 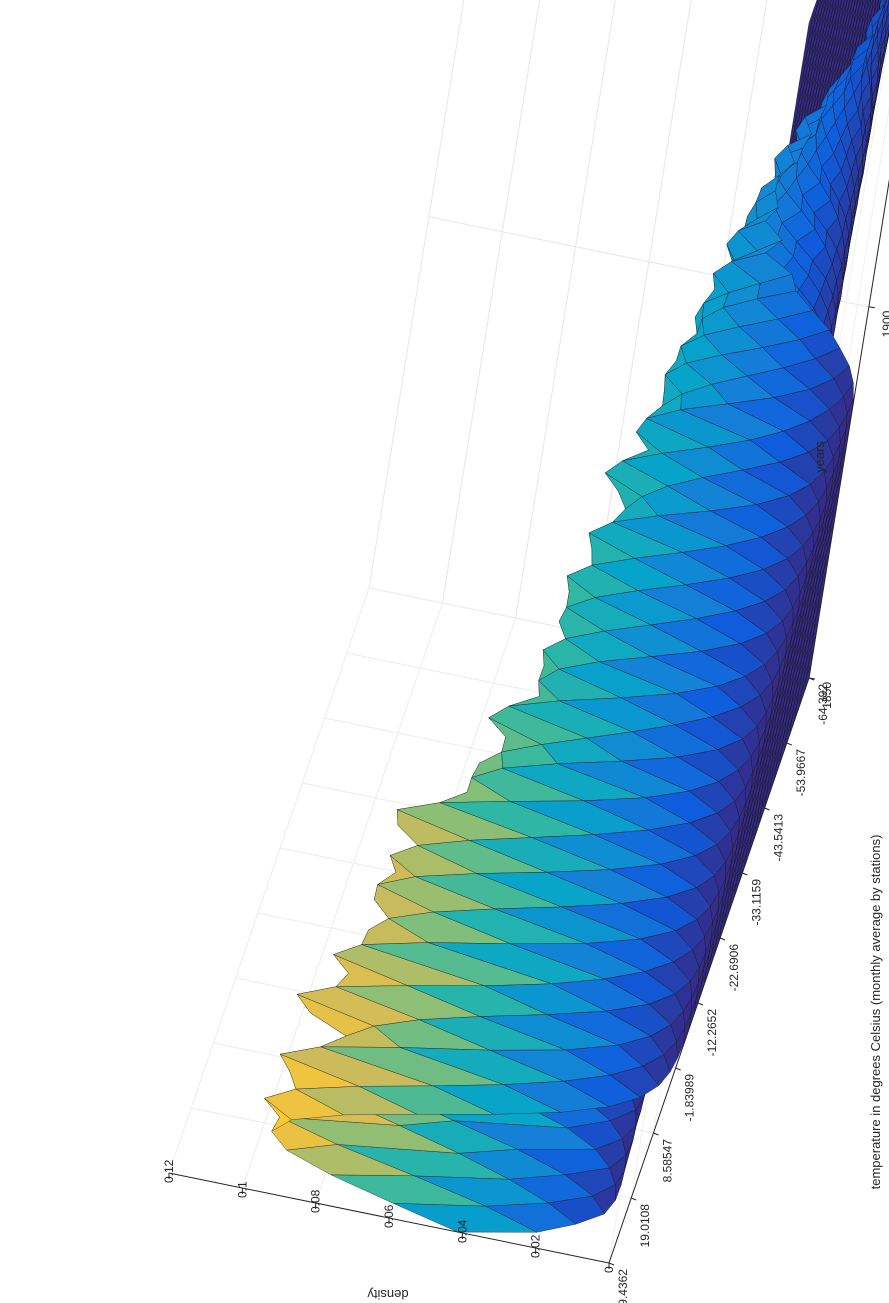 I want to click on z-tick-label: 0.02, so click(x=536, y=1246).